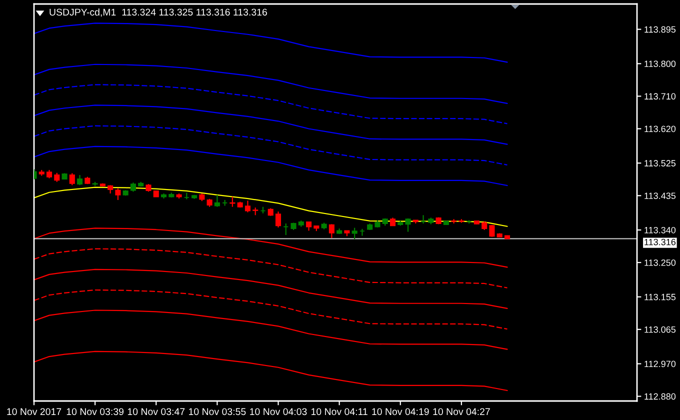 The height and width of the screenshot is (420, 680). Describe the element at coordinates (217, 412) in the screenshot. I see `x-tick-label: 10 Nov 03:55` at that location.